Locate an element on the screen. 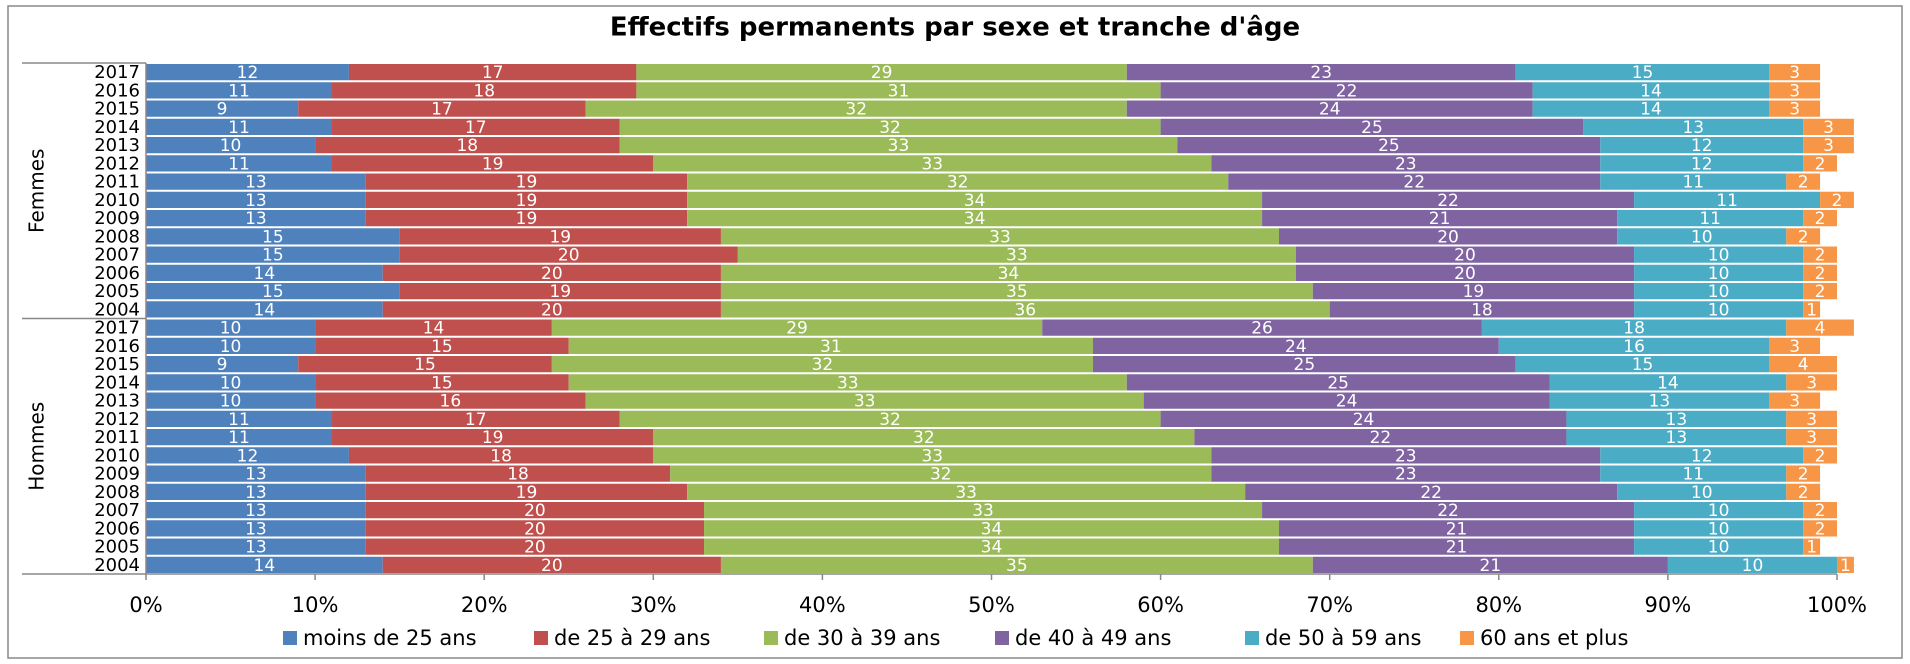 The image size is (1910, 664). value-label: 35 is located at coordinates (1017, 292).